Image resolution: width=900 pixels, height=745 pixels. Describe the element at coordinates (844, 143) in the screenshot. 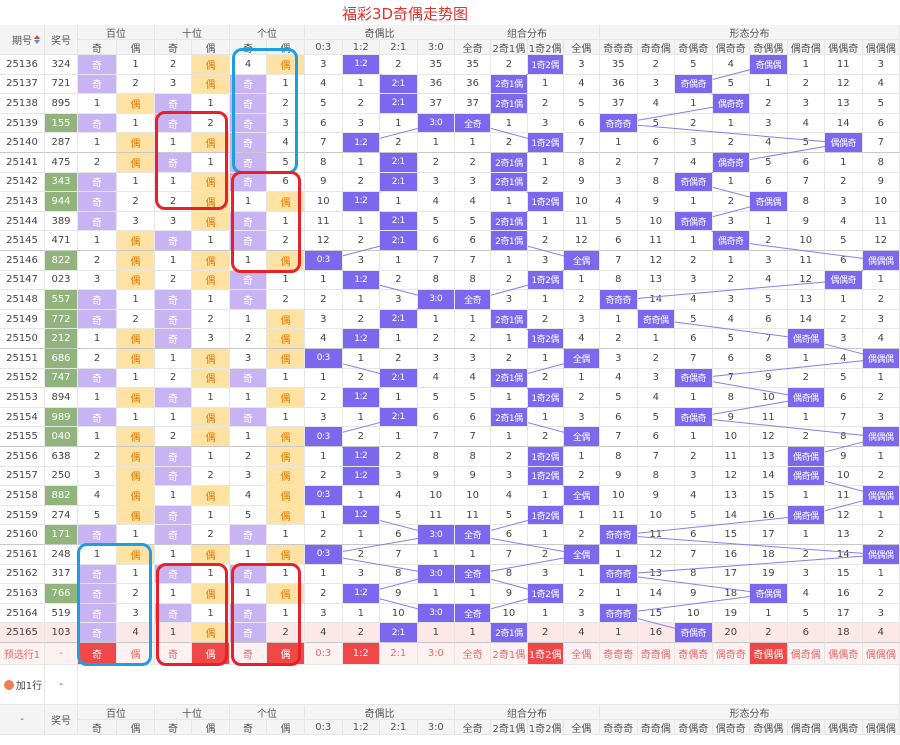

I see `hit-cell: 偶偶奇` at that location.